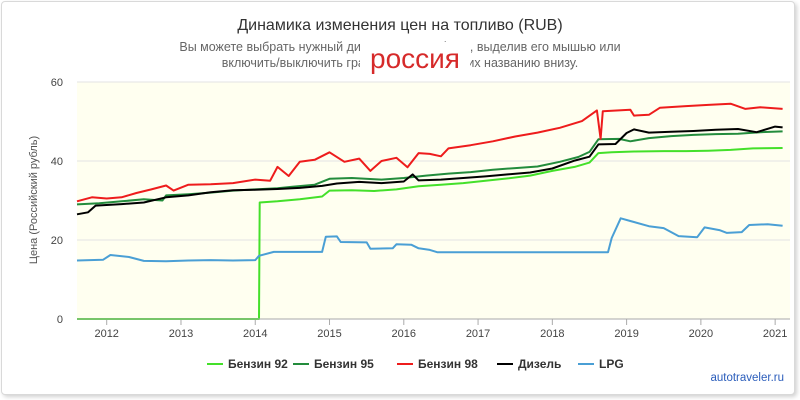 The width and height of the screenshot is (800, 400). Describe the element at coordinates (626, 334) in the screenshot. I see `x-tick-label: 2019` at that location.